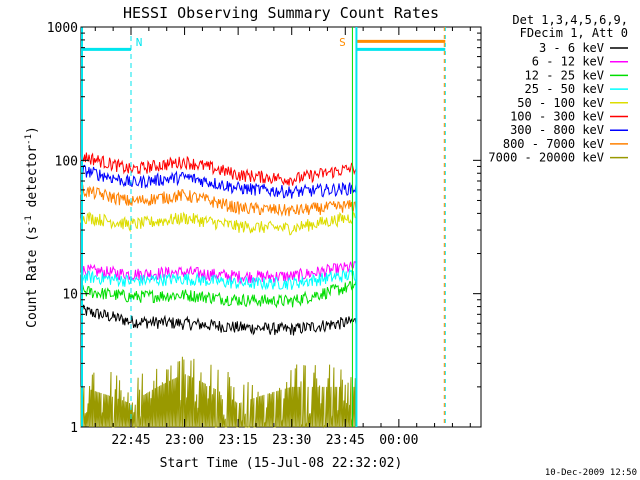 The height and width of the screenshot is (480, 640). Describe the element at coordinates (570, 20) in the screenshot. I see `legend-header-line: Det 1,3,4,5,6,9,` at that location.